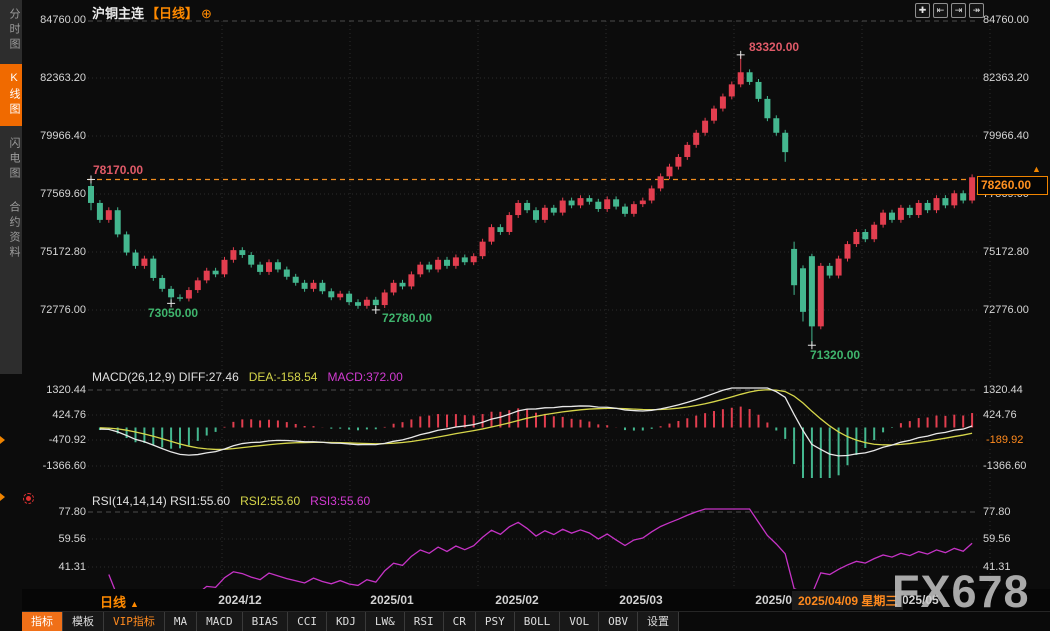  Describe the element at coordinates (774, 47) in the screenshot. I see `price-annotation: 83320.00` at that location.